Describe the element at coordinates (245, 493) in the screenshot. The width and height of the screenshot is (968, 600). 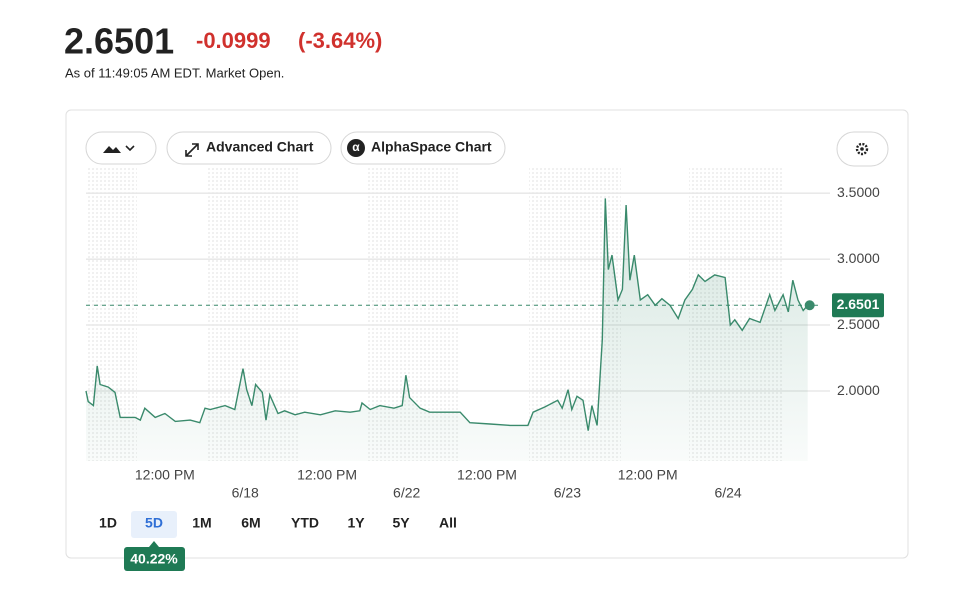
I see `x-tick-label: 6/18` at that location.